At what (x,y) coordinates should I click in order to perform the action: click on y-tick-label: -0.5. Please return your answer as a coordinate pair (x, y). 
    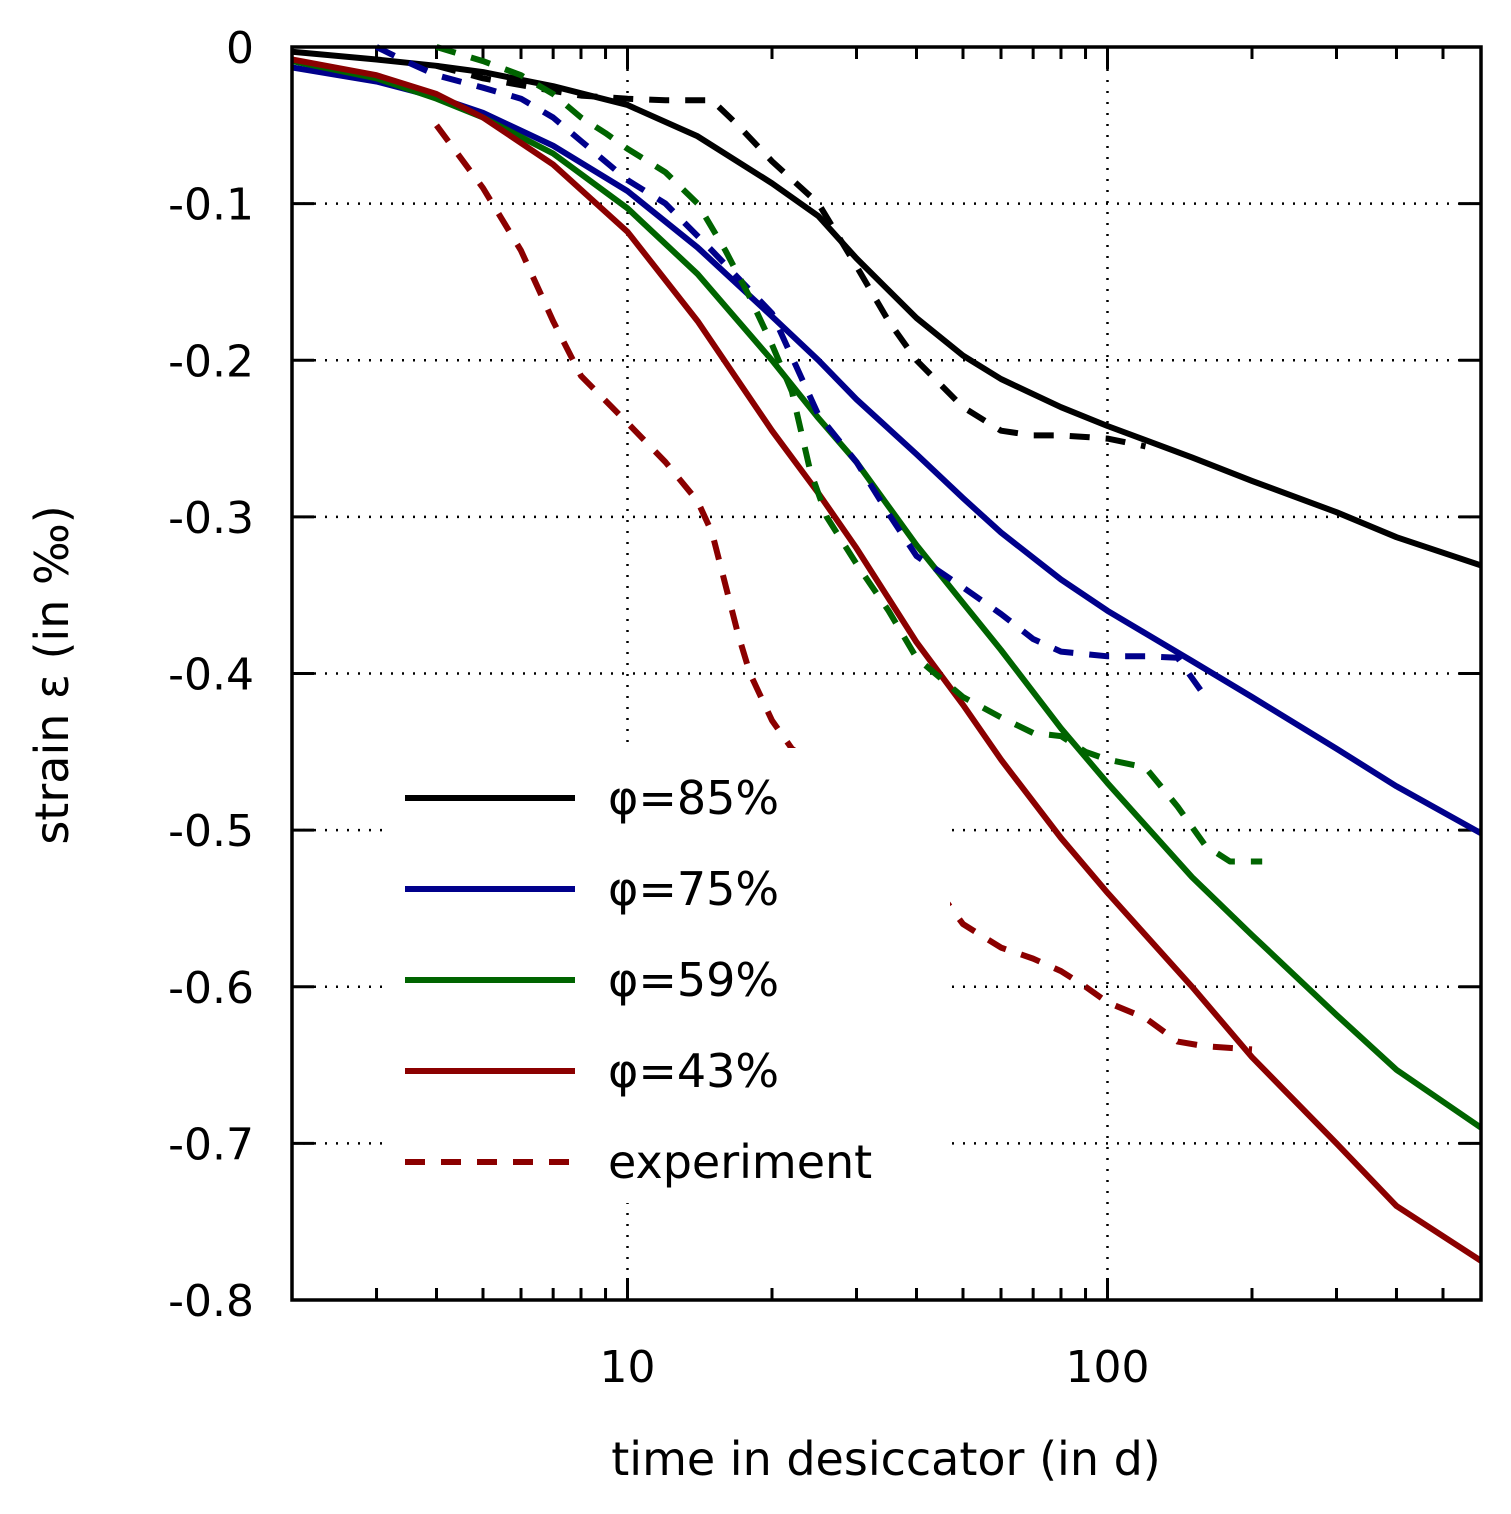
    Looking at the image, I should click on (211, 831).